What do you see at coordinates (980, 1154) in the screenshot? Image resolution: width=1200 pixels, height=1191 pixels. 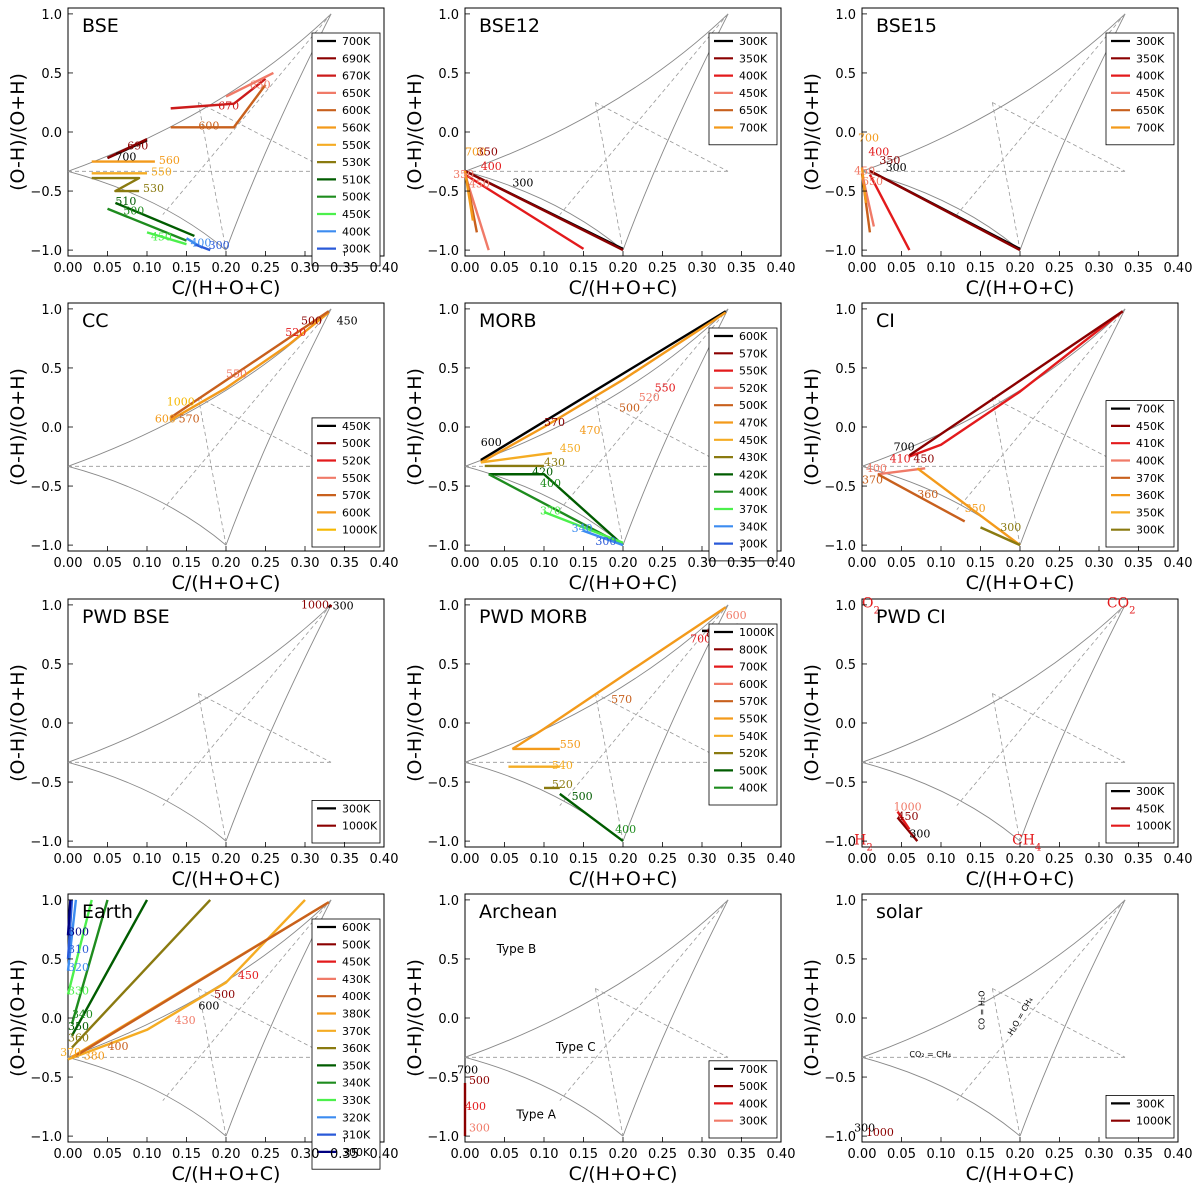 I see `x-tick-label: 0.15` at bounding box center [980, 1154].